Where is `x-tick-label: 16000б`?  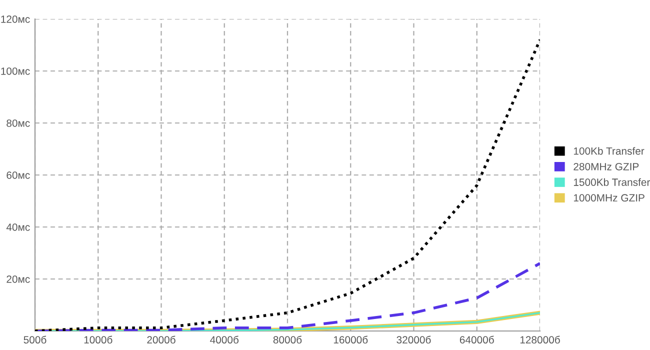
x-tick-label: 16000б is located at coordinates (351, 340).